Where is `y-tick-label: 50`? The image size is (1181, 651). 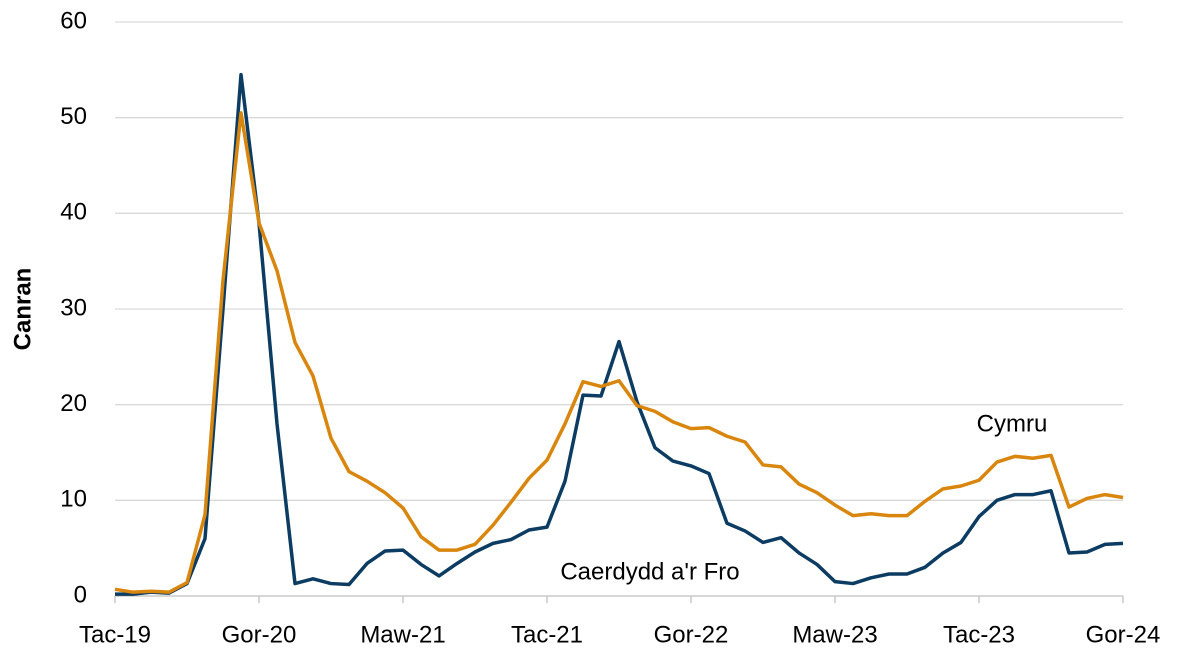
y-tick-label: 50 is located at coordinates (73, 116).